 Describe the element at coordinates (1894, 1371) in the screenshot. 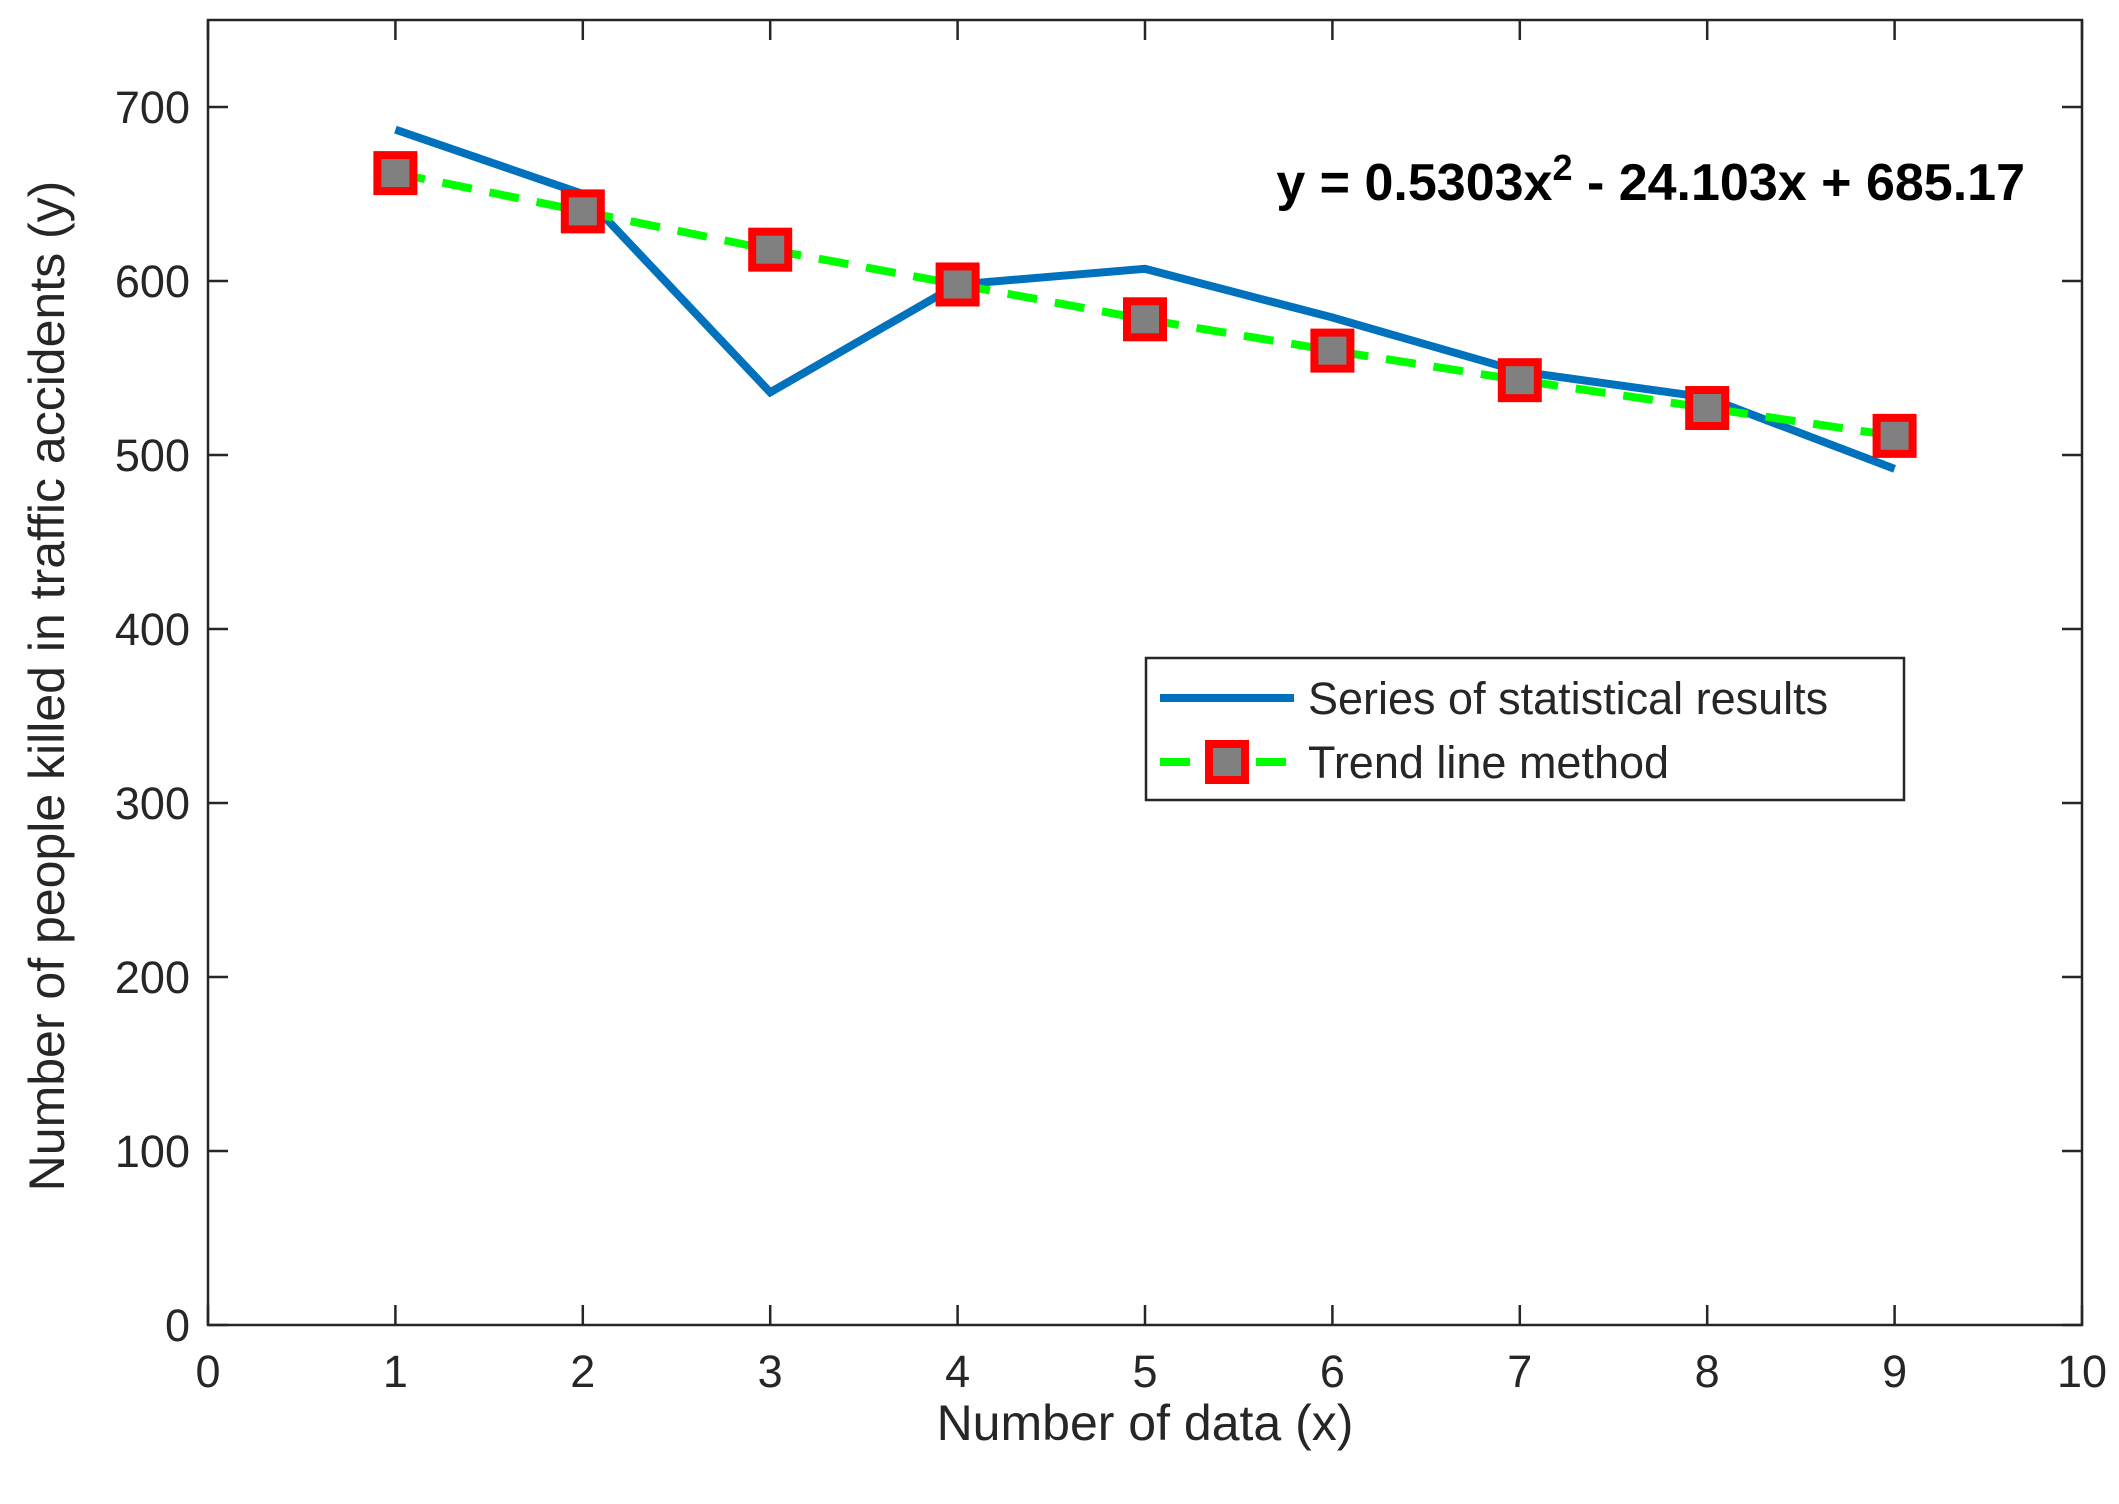

I see `x-tick-label: 9` at that location.